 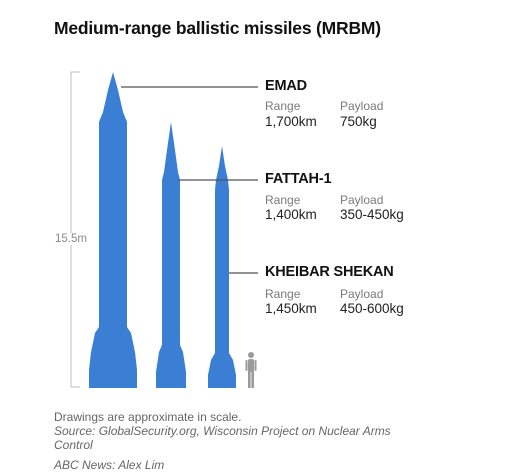 I want to click on emad-name: EMAD, so click(x=286, y=86).